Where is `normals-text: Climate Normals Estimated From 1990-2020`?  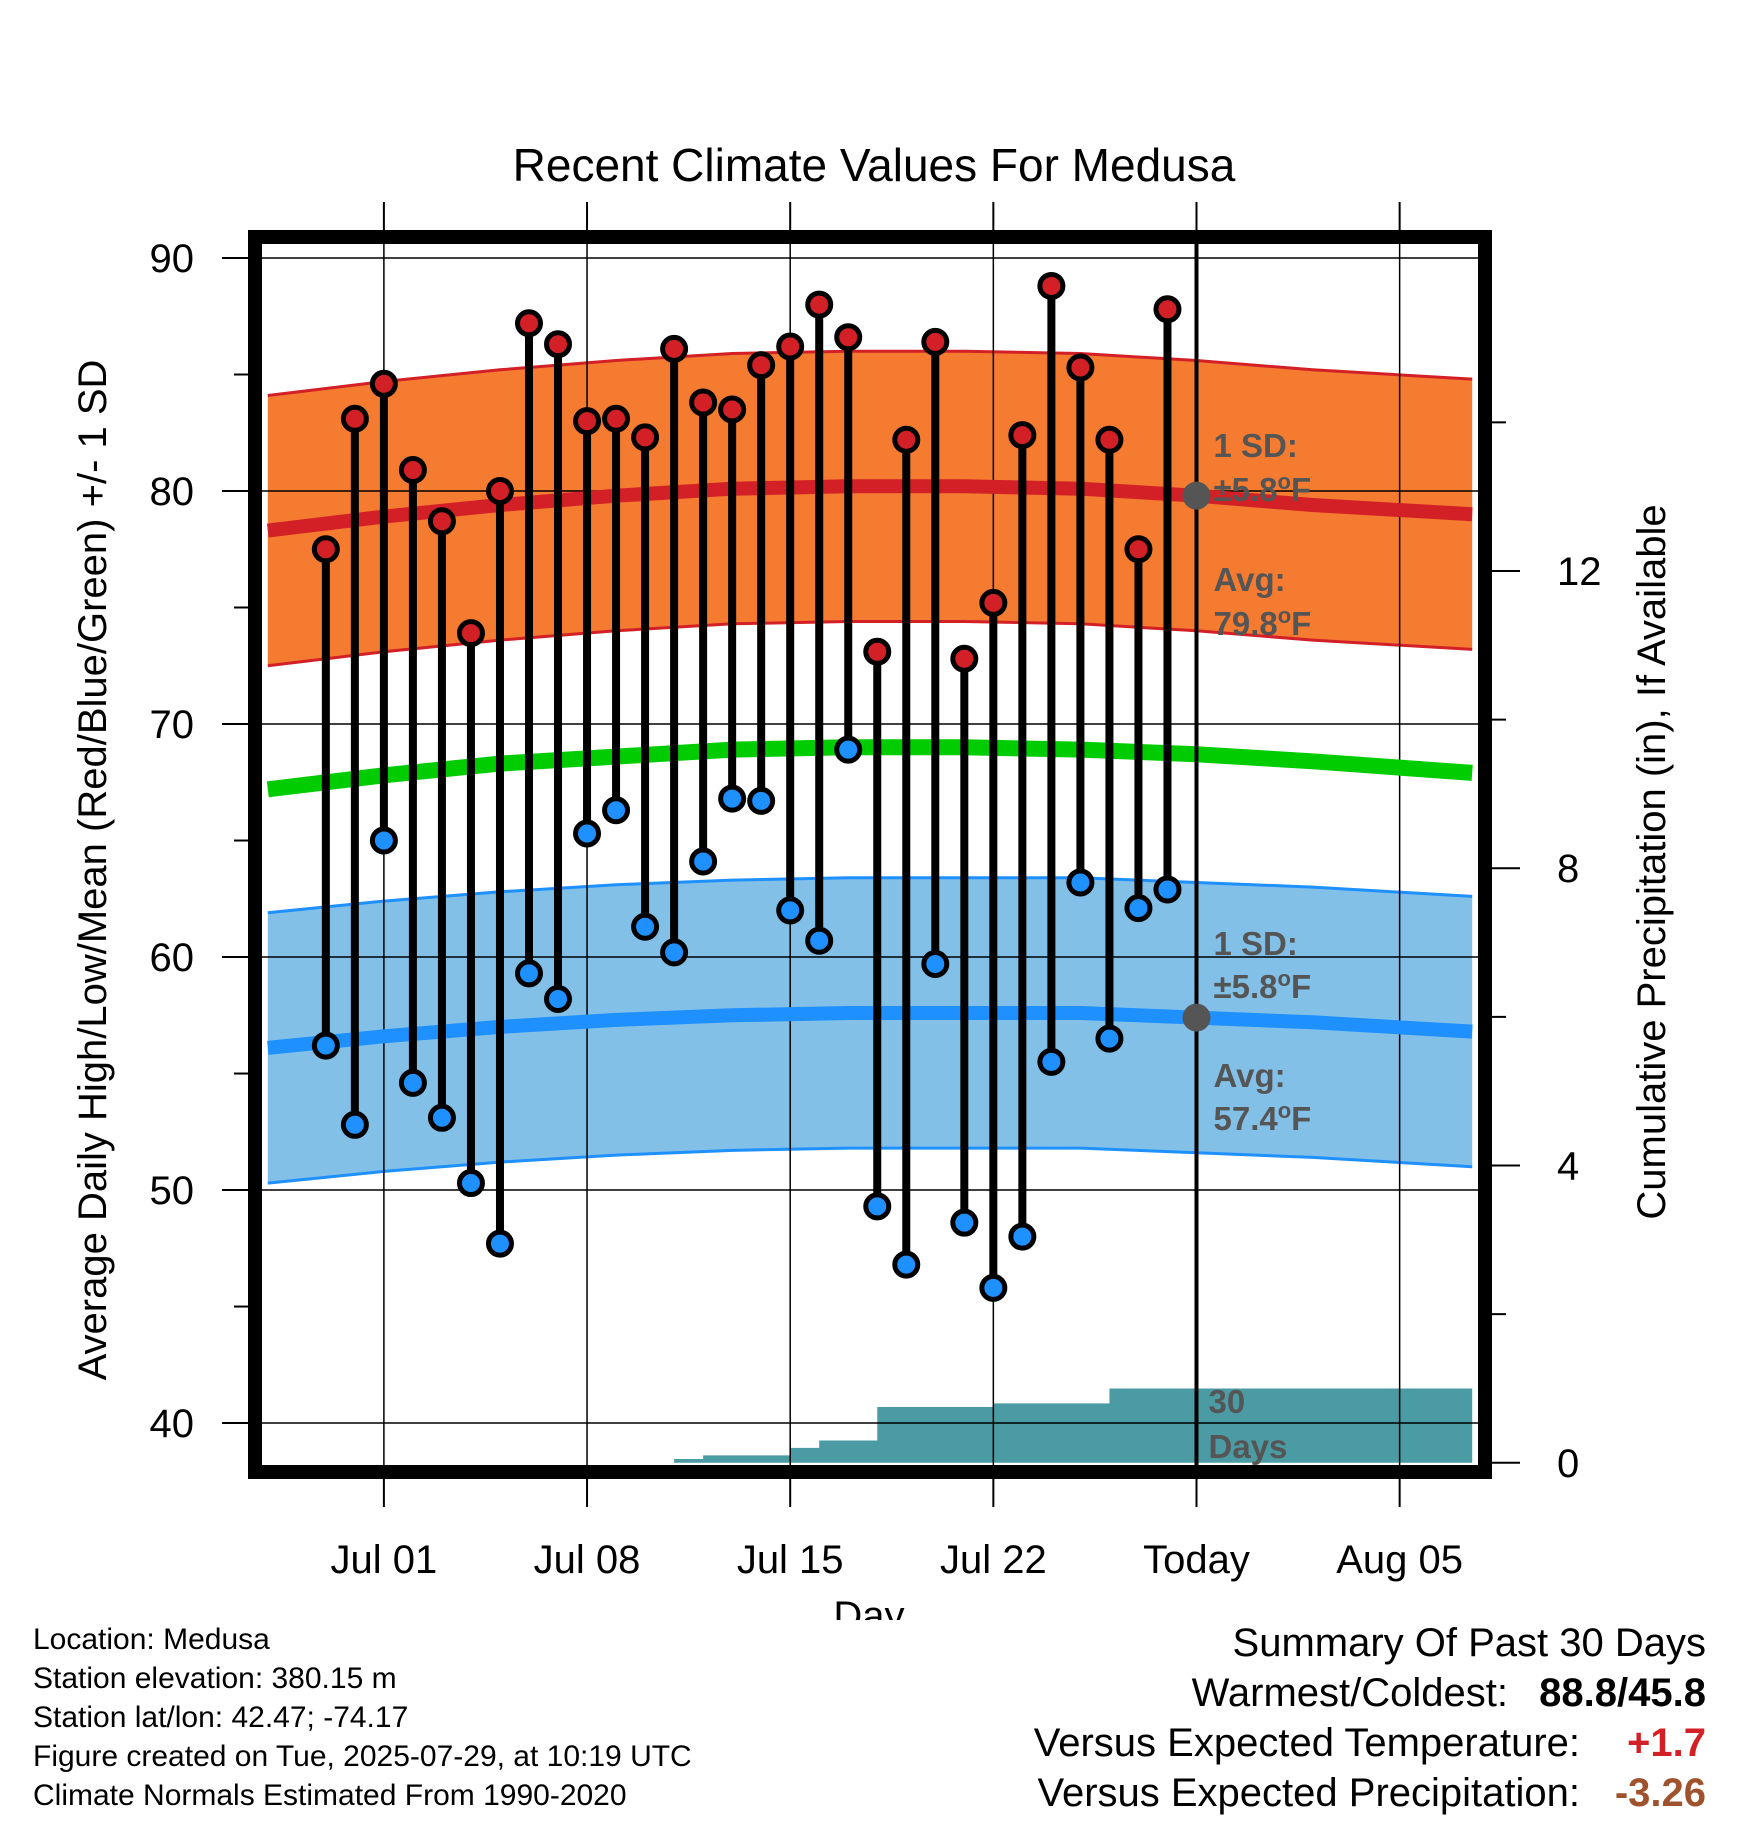 normals-text: Climate Normals Estimated From 1990-2020 is located at coordinates (330, 1795).